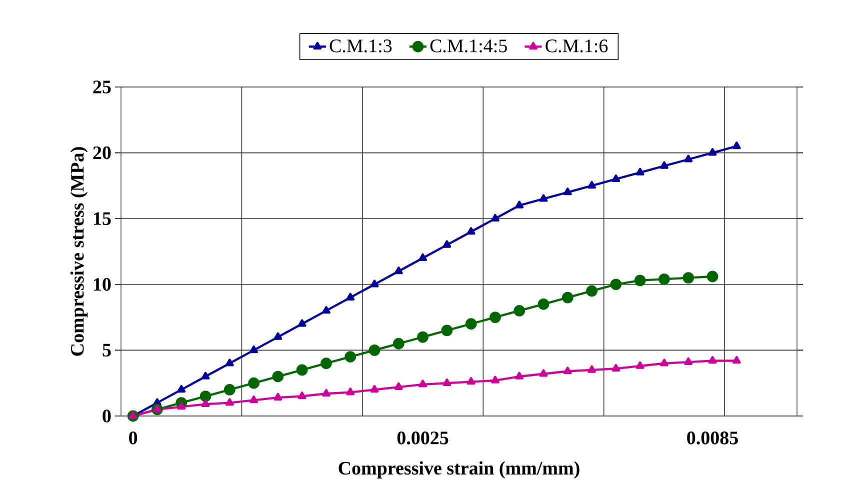  Describe the element at coordinates (102, 153) in the screenshot. I see `y-tick-label: 20` at that location.